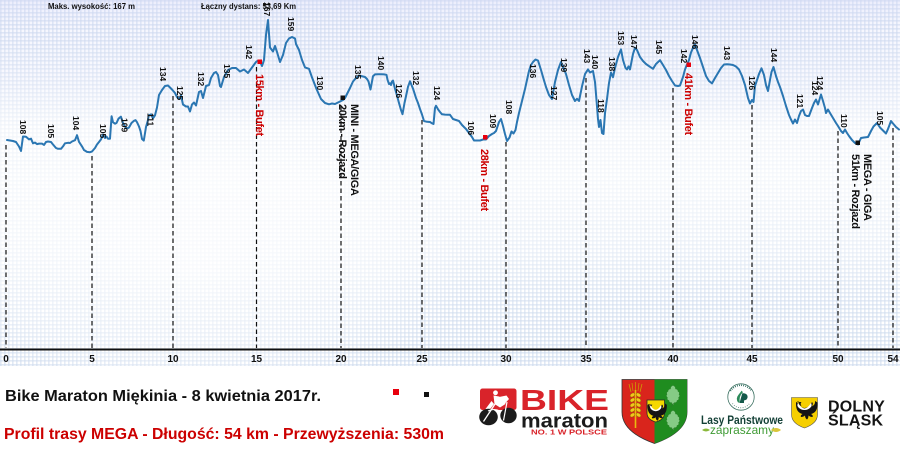 The height and width of the screenshot is (453, 900). Describe the element at coordinates (752, 359) in the screenshot. I see `svg-text: 45` at that location.